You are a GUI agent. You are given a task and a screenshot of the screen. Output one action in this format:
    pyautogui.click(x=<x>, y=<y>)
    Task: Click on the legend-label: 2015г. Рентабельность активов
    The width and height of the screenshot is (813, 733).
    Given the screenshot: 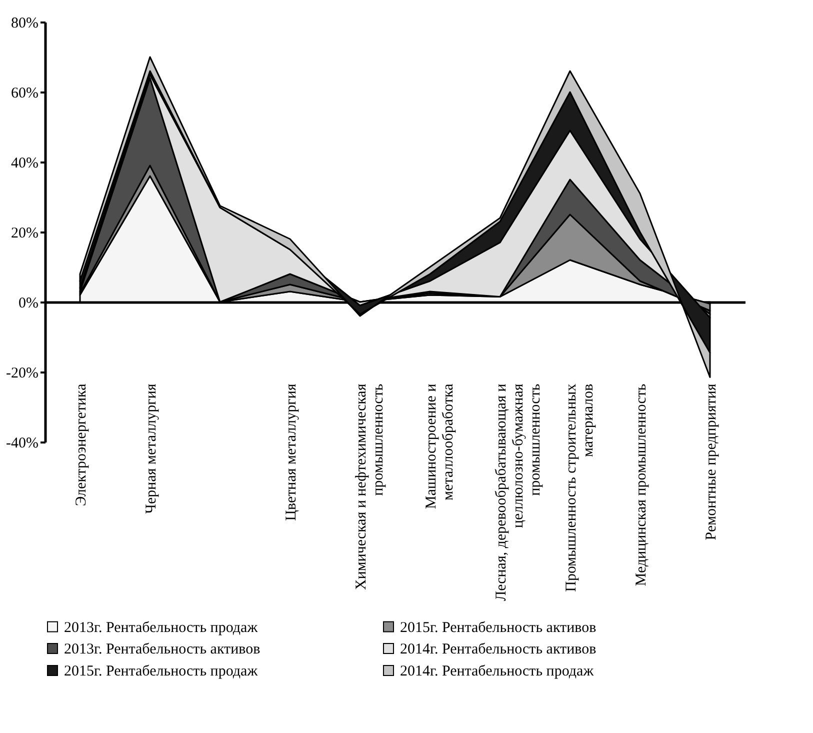 What is the action you would take?
    pyautogui.click(x=498, y=628)
    